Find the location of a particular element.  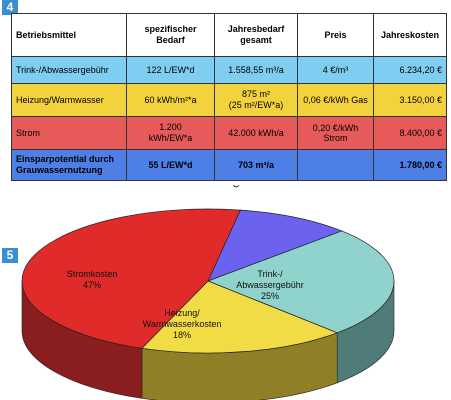

pie-label-line: Warmwasserkosten is located at coordinates (182, 324).